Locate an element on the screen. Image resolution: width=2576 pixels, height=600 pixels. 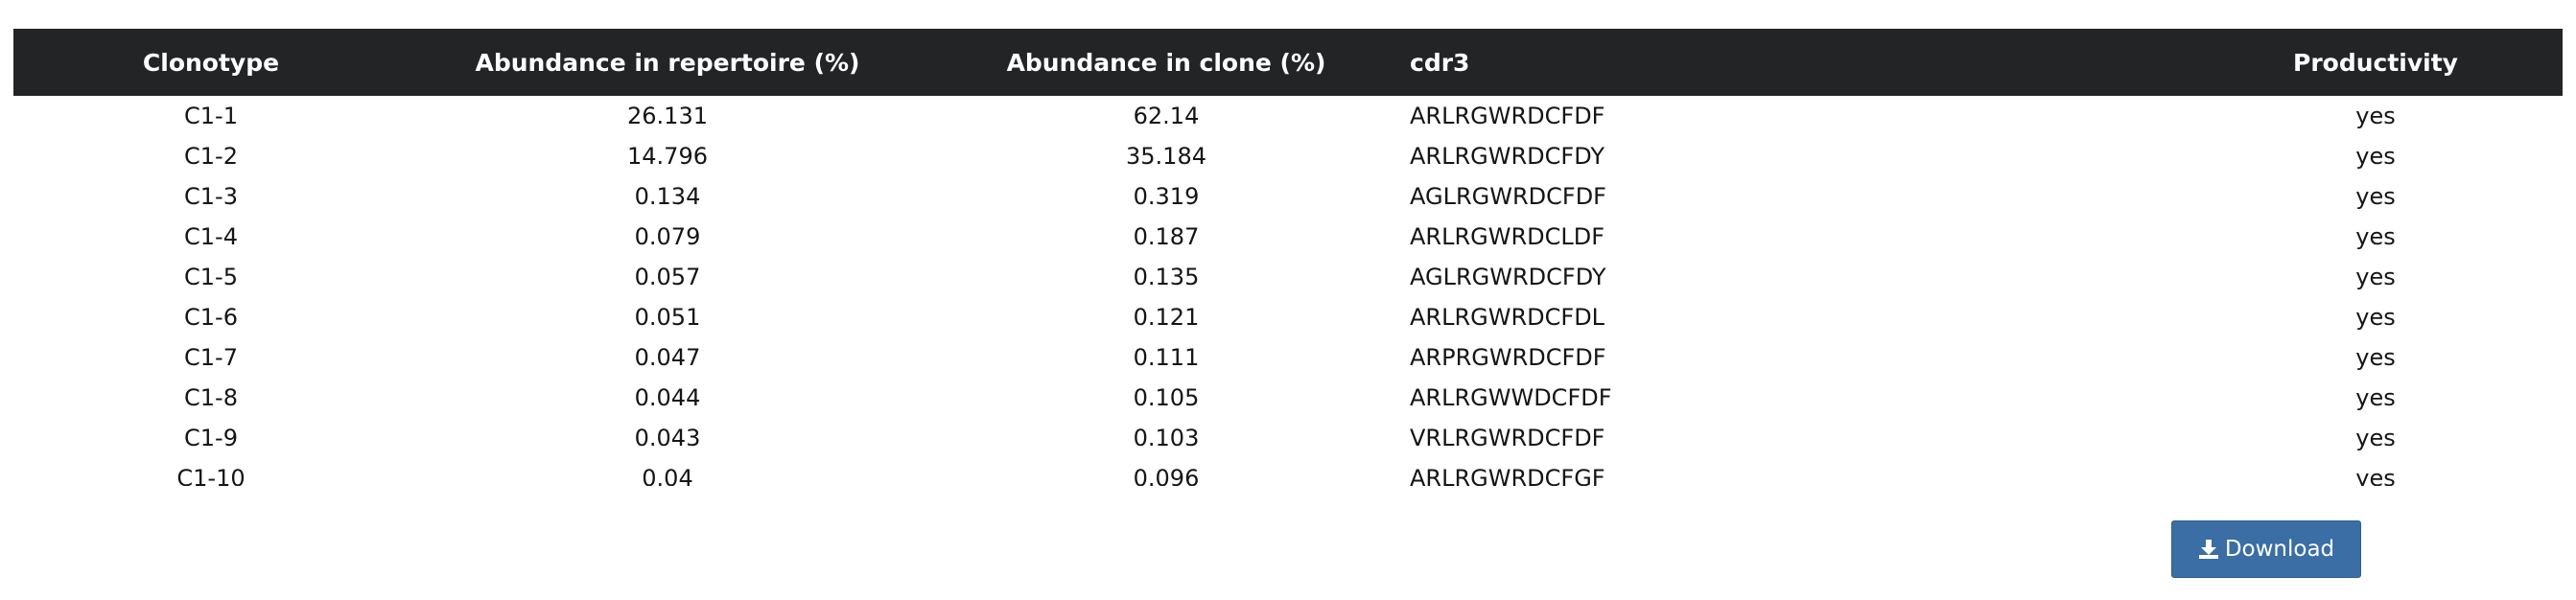
clonotype-cell: C1-7 is located at coordinates (211, 357).